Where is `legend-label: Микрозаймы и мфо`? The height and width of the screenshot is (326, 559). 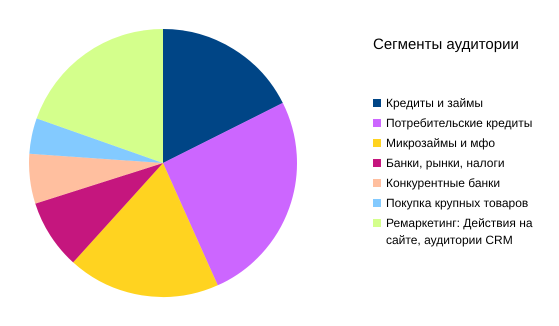
legend-label: Микрозаймы и мфо is located at coordinates (441, 143).